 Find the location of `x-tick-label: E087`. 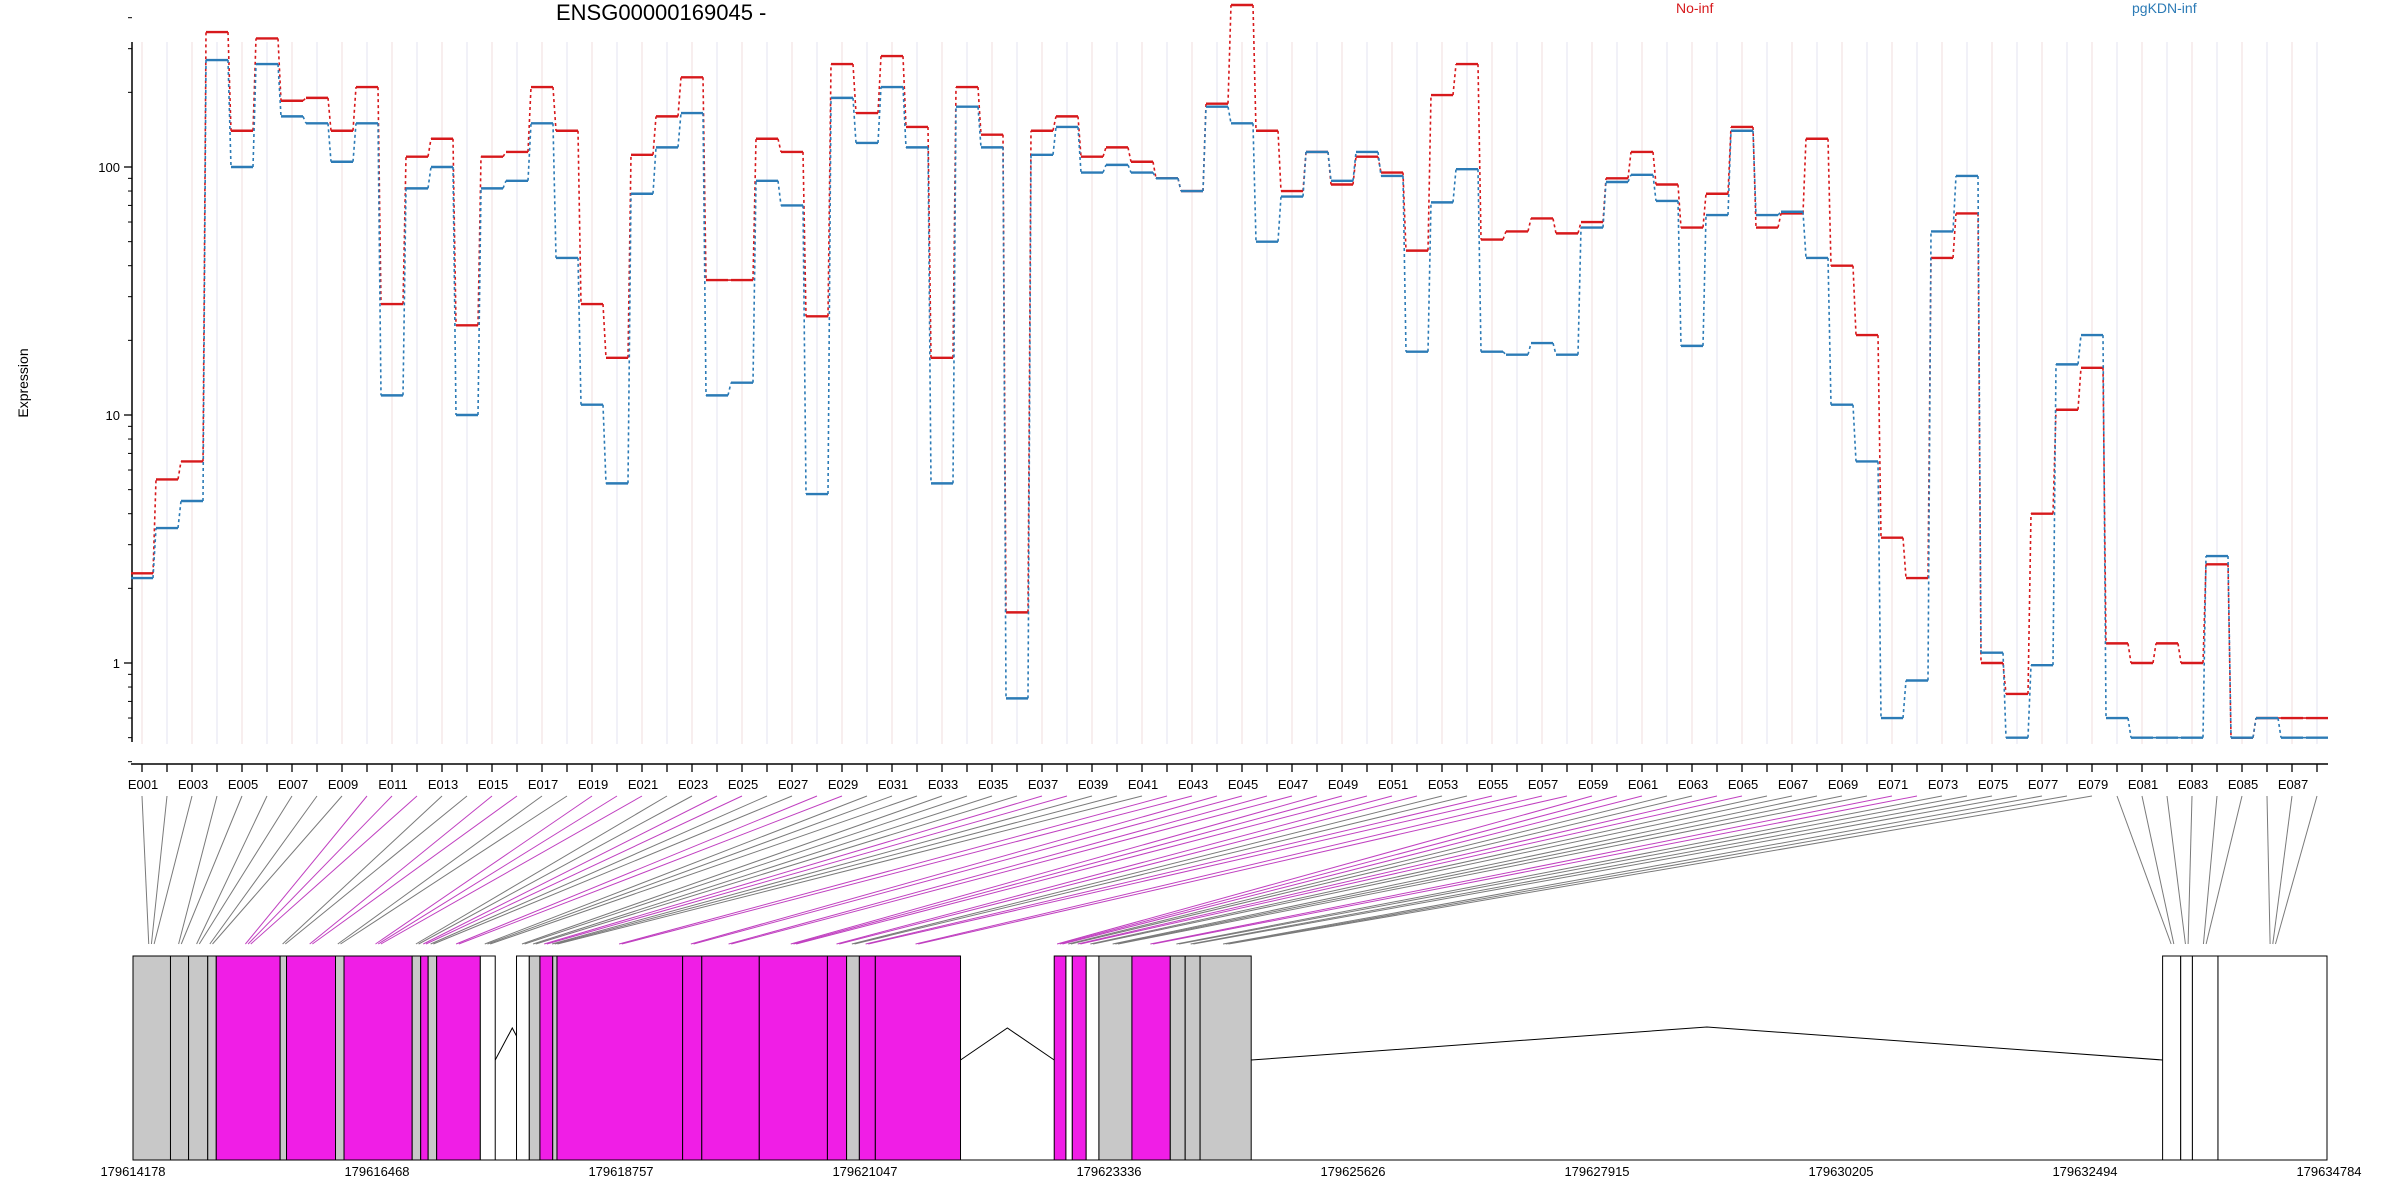

x-tick-label: E087 is located at coordinates (2293, 784).